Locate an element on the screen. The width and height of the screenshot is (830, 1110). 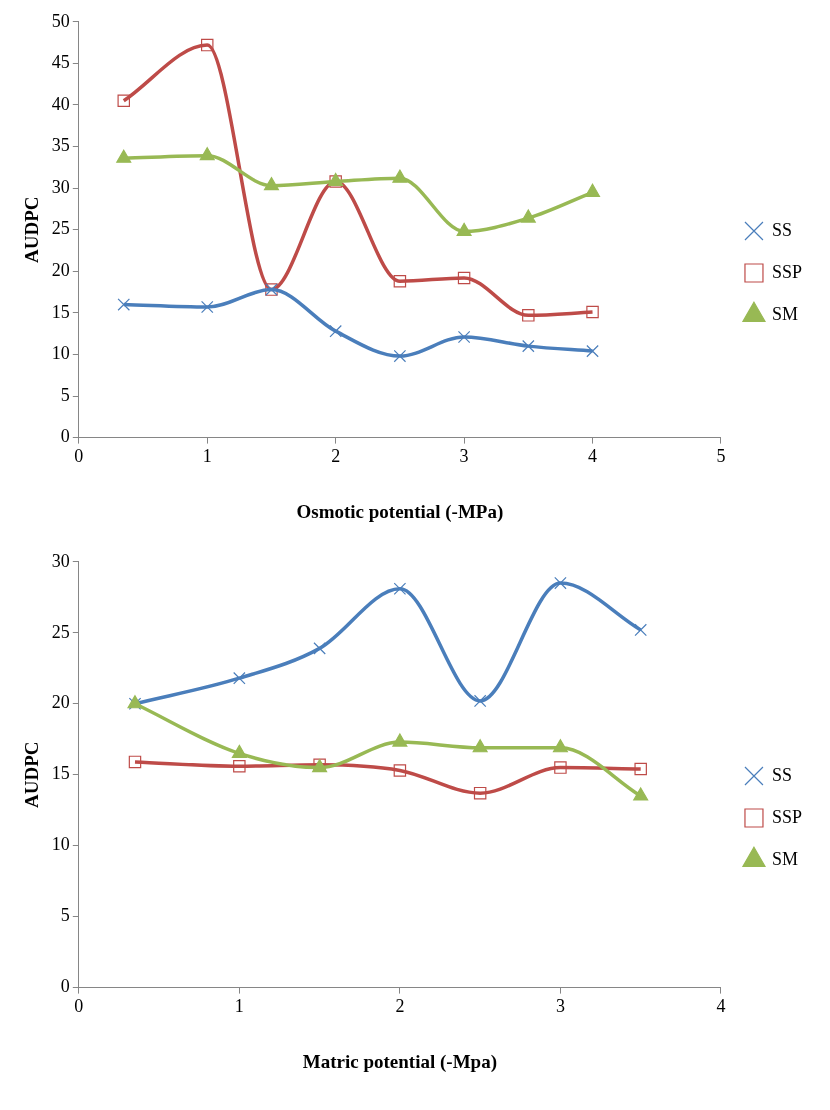
x-axis-title: Osmotic potential (-MPa) is located at coordinates (400, 511).